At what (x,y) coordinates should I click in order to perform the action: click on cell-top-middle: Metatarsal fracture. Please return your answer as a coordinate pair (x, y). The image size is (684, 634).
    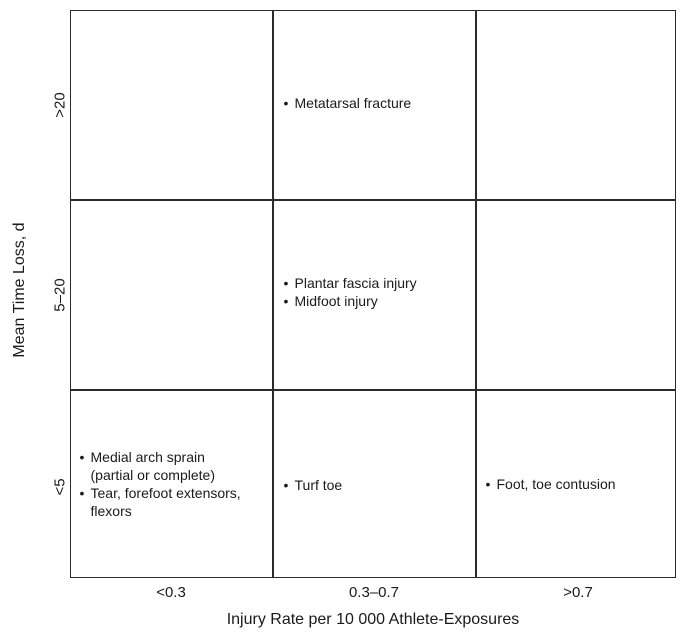
    Looking at the image, I should click on (374, 104).